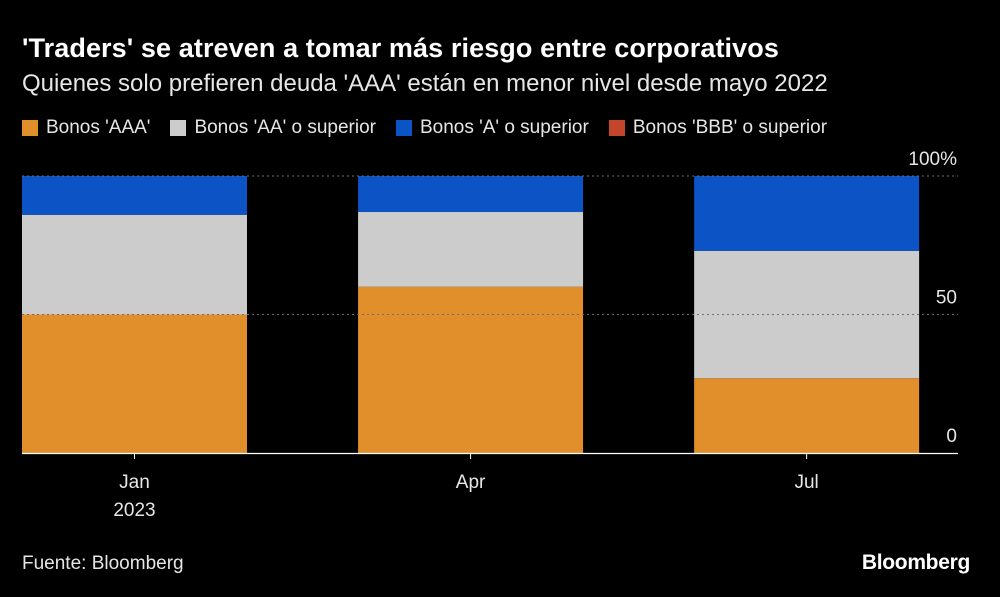 The width and height of the screenshot is (1000, 597). What do you see at coordinates (134, 510) in the screenshot?
I see `x-tick-sublabel-jan: 2023` at bounding box center [134, 510].